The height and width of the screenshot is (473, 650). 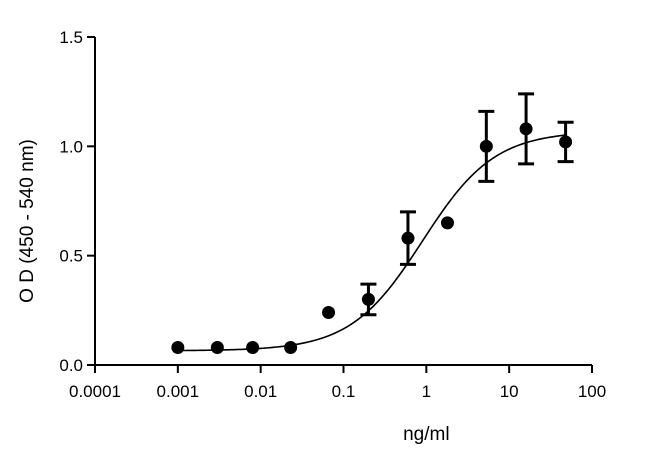 What do you see at coordinates (95, 391) in the screenshot?
I see `x-tick-label: 0.0001` at bounding box center [95, 391].